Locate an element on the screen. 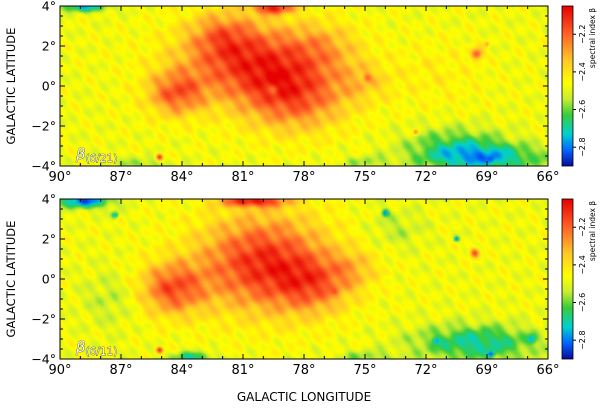  x-axis-label: GALACTIC LONGITUDE is located at coordinates (304, 397).